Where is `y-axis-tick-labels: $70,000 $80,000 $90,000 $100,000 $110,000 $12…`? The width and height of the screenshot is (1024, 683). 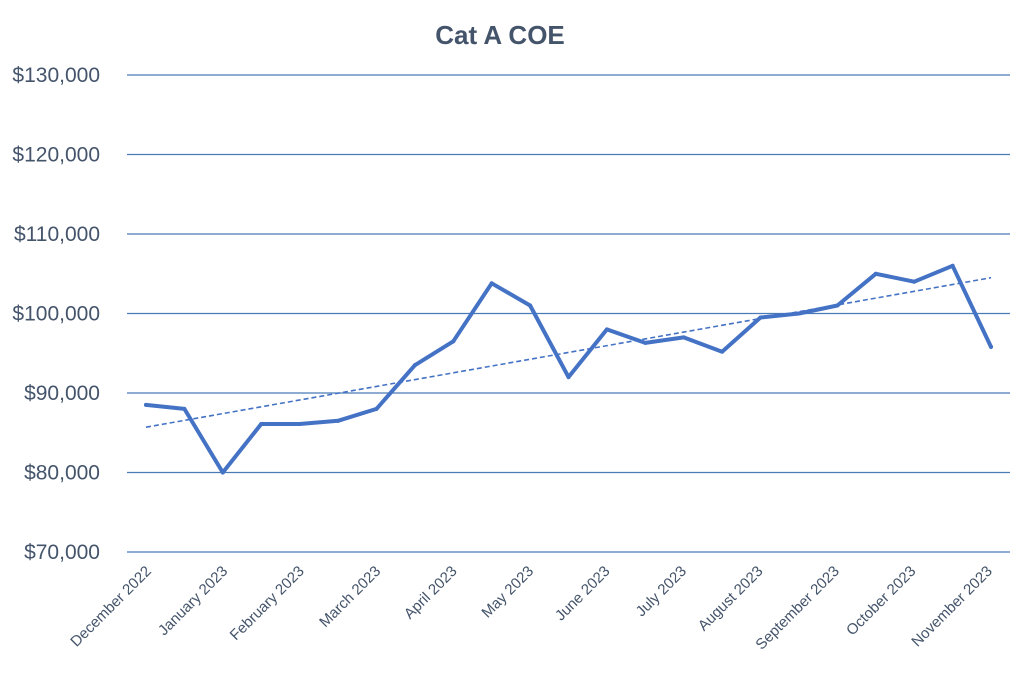 y-axis-tick-labels: $70,000 $80,000 $90,000 $100,000 $110,000 $12… is located at coordinates (56, 314).